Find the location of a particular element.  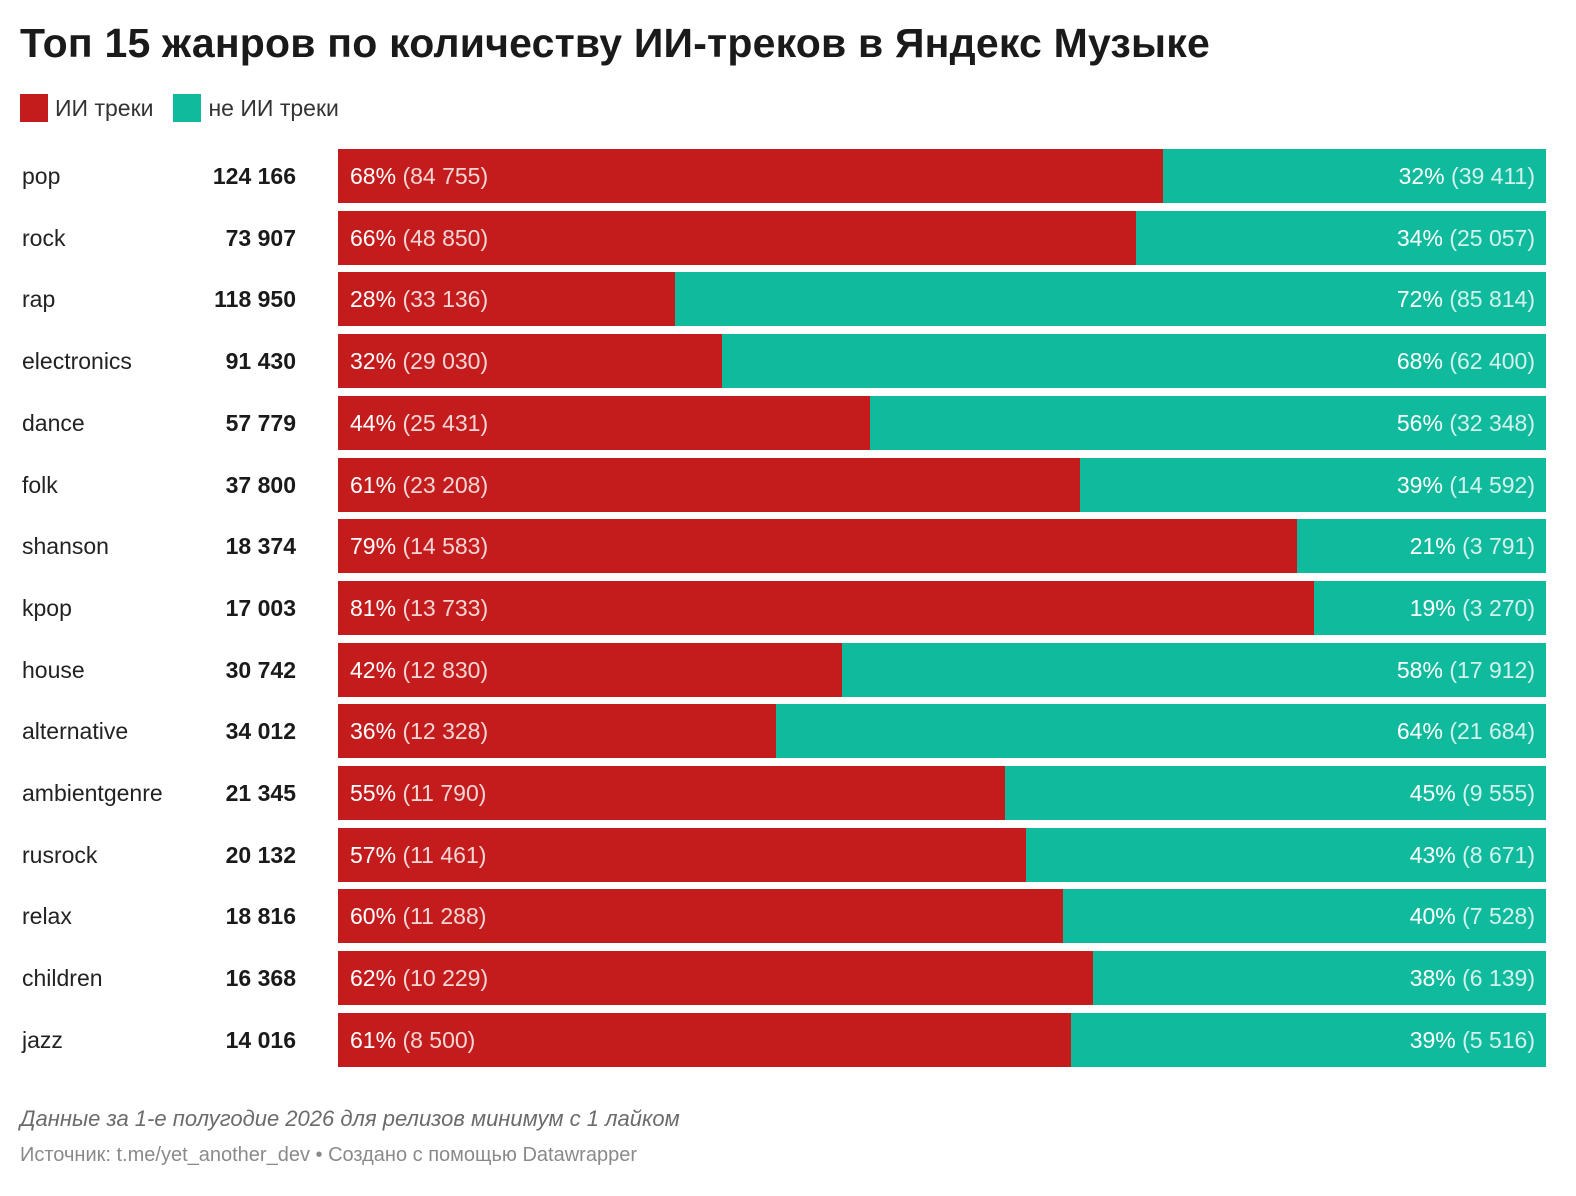

bar-label-ai: 81% (13 733) is located at coordinates (419, 608).